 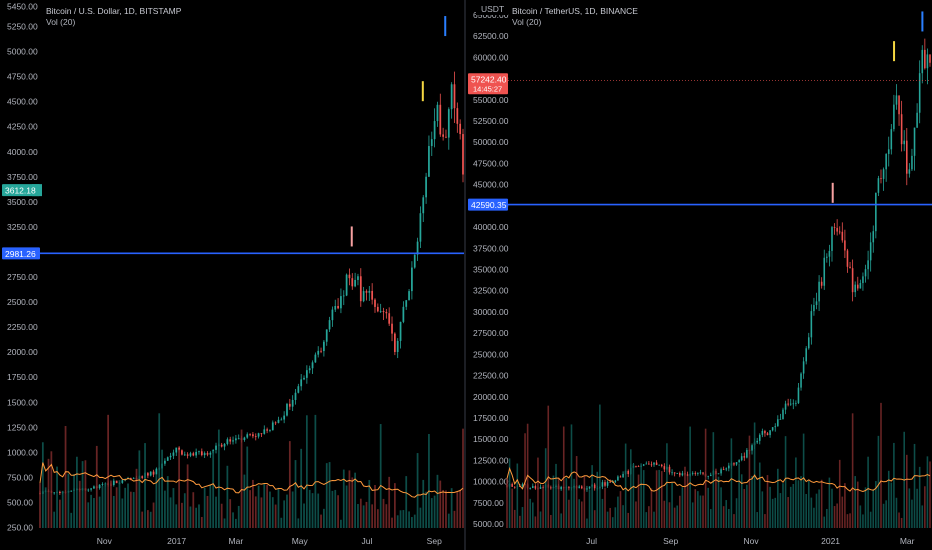 What do you see at coordinates (922, 21) in the screenshot?
I see `signal-marker` at bounding box center [922, 21].